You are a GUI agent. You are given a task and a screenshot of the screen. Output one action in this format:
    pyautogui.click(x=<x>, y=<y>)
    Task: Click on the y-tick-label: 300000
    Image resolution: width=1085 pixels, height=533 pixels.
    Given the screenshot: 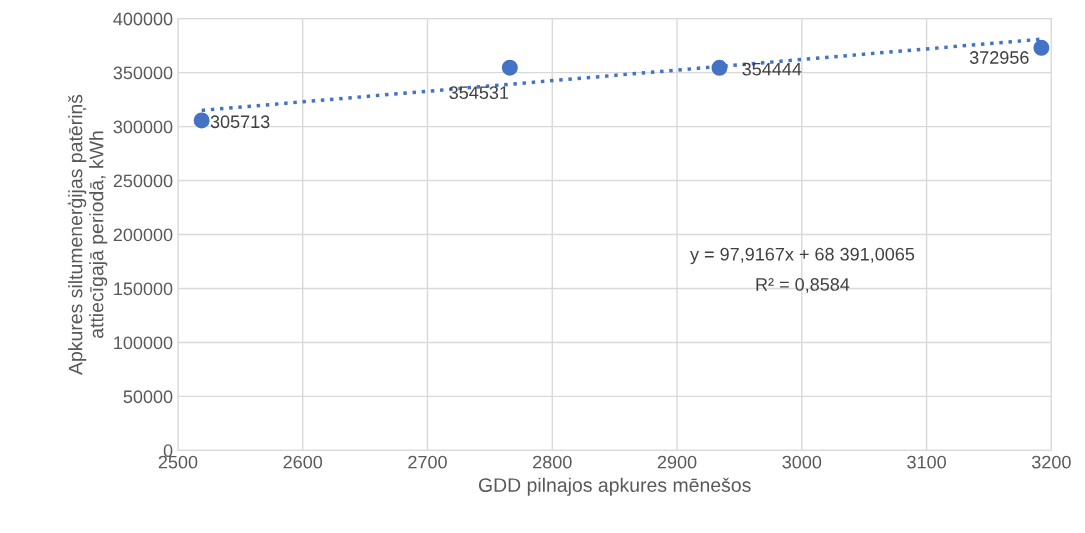 What is the action you would take?
    pyautogui.click(x=143, y=127)
    